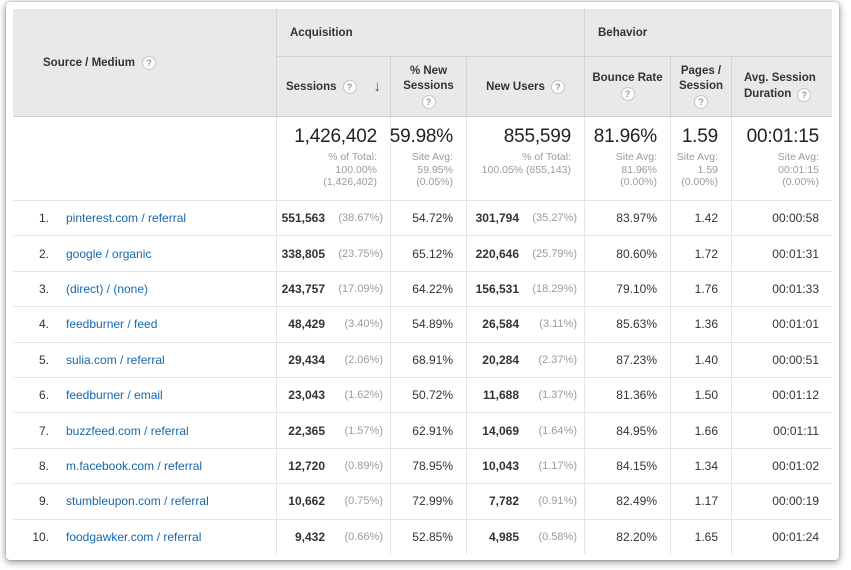 The height and width of the screenshot is (570, 851). What do you see at coordinates (363, 430) in the screenshot?
I see `sessions-percent: (1.57%)` at bounding box center [363, 430].